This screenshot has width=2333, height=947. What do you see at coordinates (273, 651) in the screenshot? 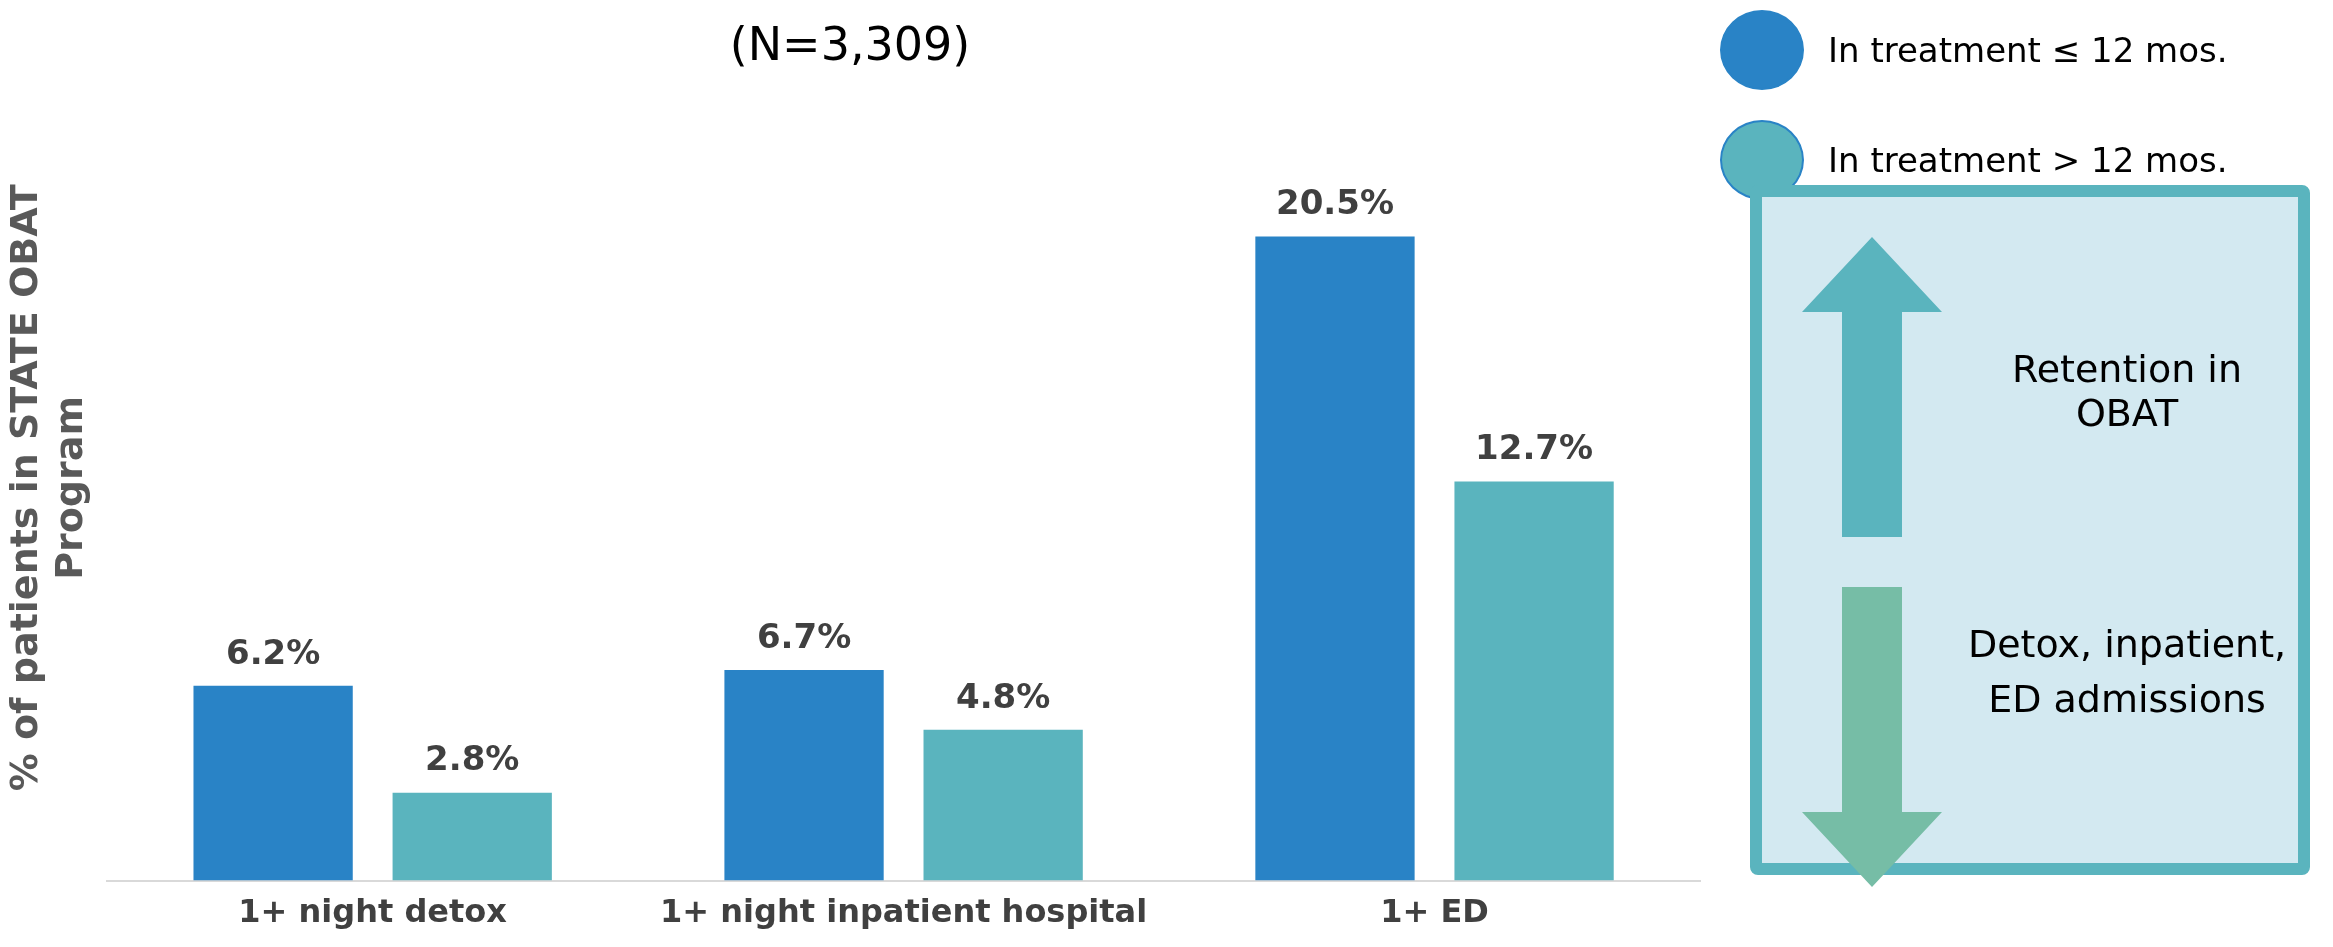
I see `data-label: 6.2%` at bounding box center [273, 651].